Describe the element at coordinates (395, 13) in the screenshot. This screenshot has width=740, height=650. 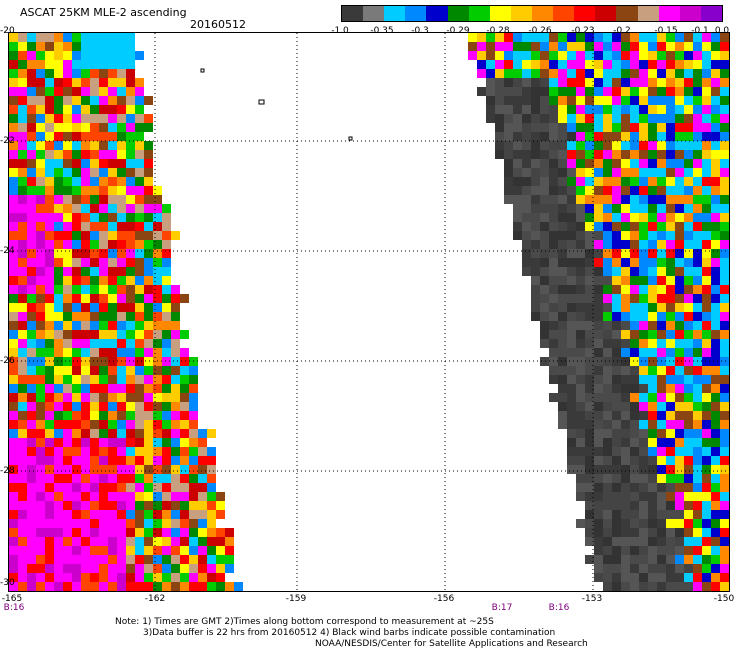
I see `colorbar-segment` at that location.